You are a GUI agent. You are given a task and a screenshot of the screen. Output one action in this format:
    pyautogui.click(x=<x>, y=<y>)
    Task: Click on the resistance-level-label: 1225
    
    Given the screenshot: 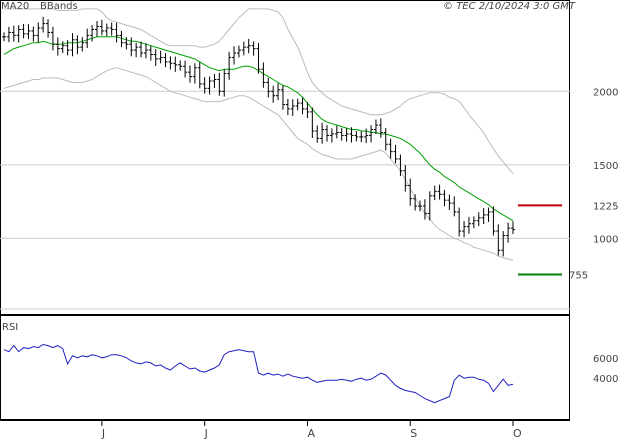 What is the action you would take?
    pyautogui.click(x=605, y=206)
    